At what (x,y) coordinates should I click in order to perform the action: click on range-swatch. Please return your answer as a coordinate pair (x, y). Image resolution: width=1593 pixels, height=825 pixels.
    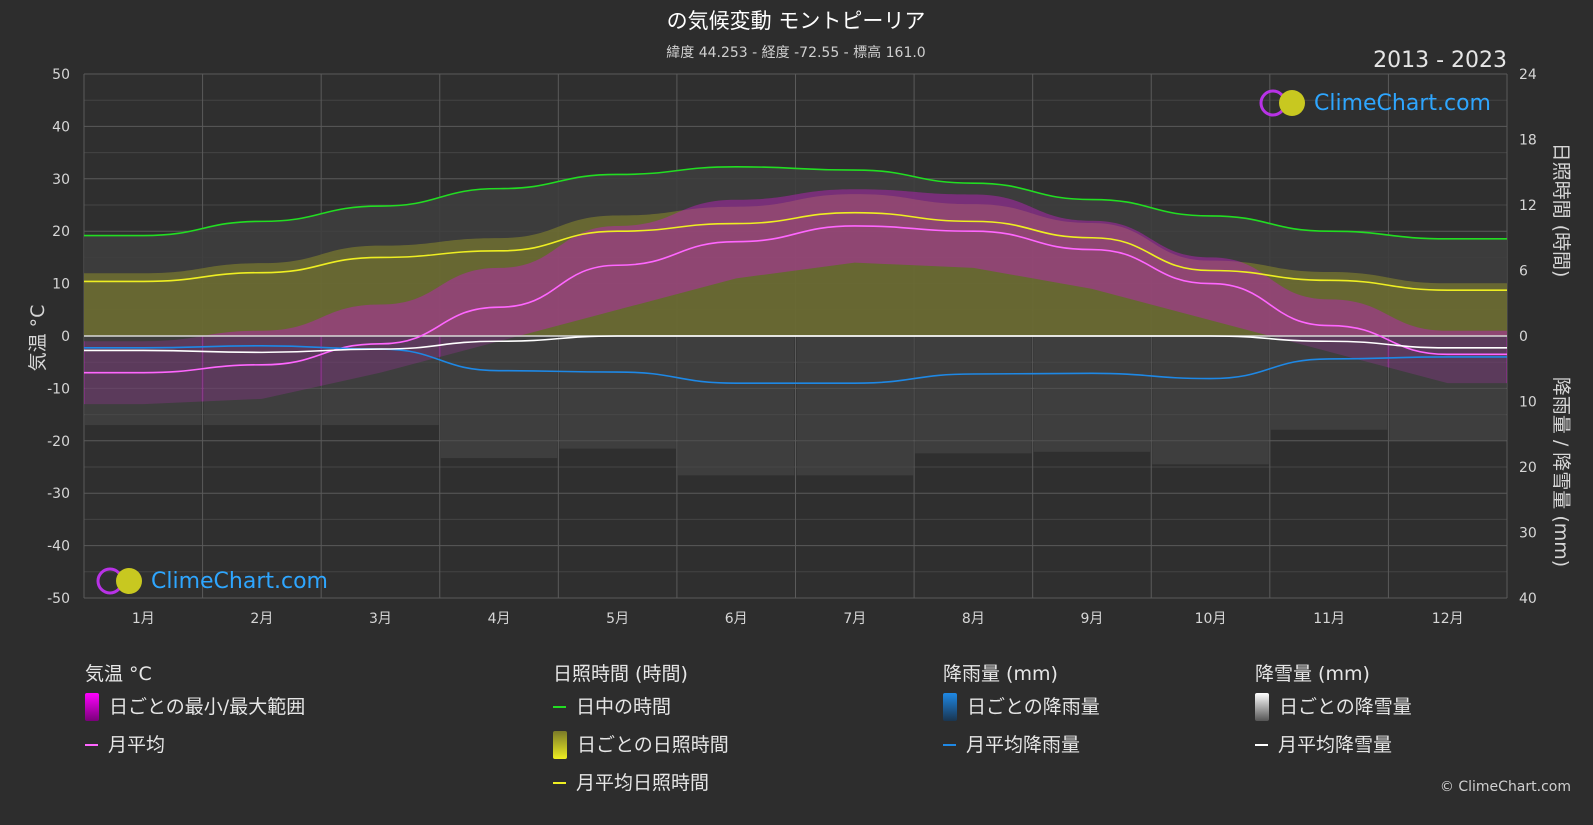
    Looking at the image, I should click on (92, 707).